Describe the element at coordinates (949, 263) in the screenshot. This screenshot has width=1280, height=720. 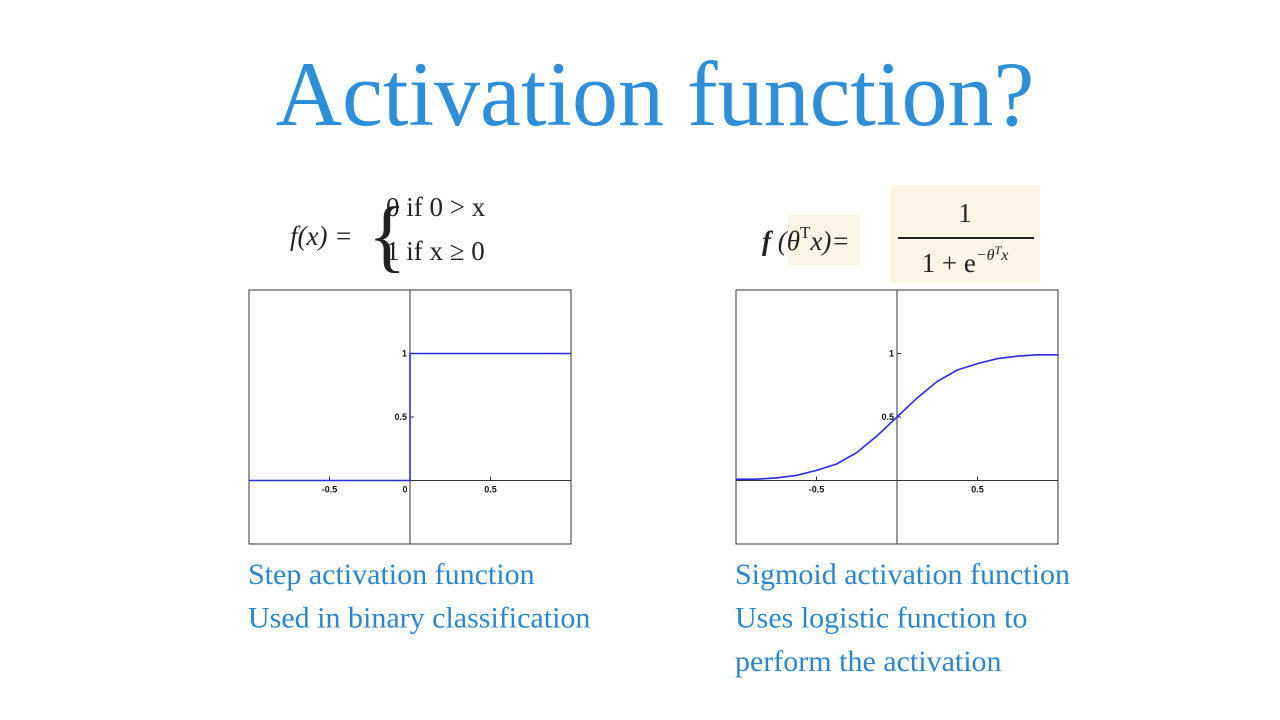
I see `formula-part: 1 + e` at that location.